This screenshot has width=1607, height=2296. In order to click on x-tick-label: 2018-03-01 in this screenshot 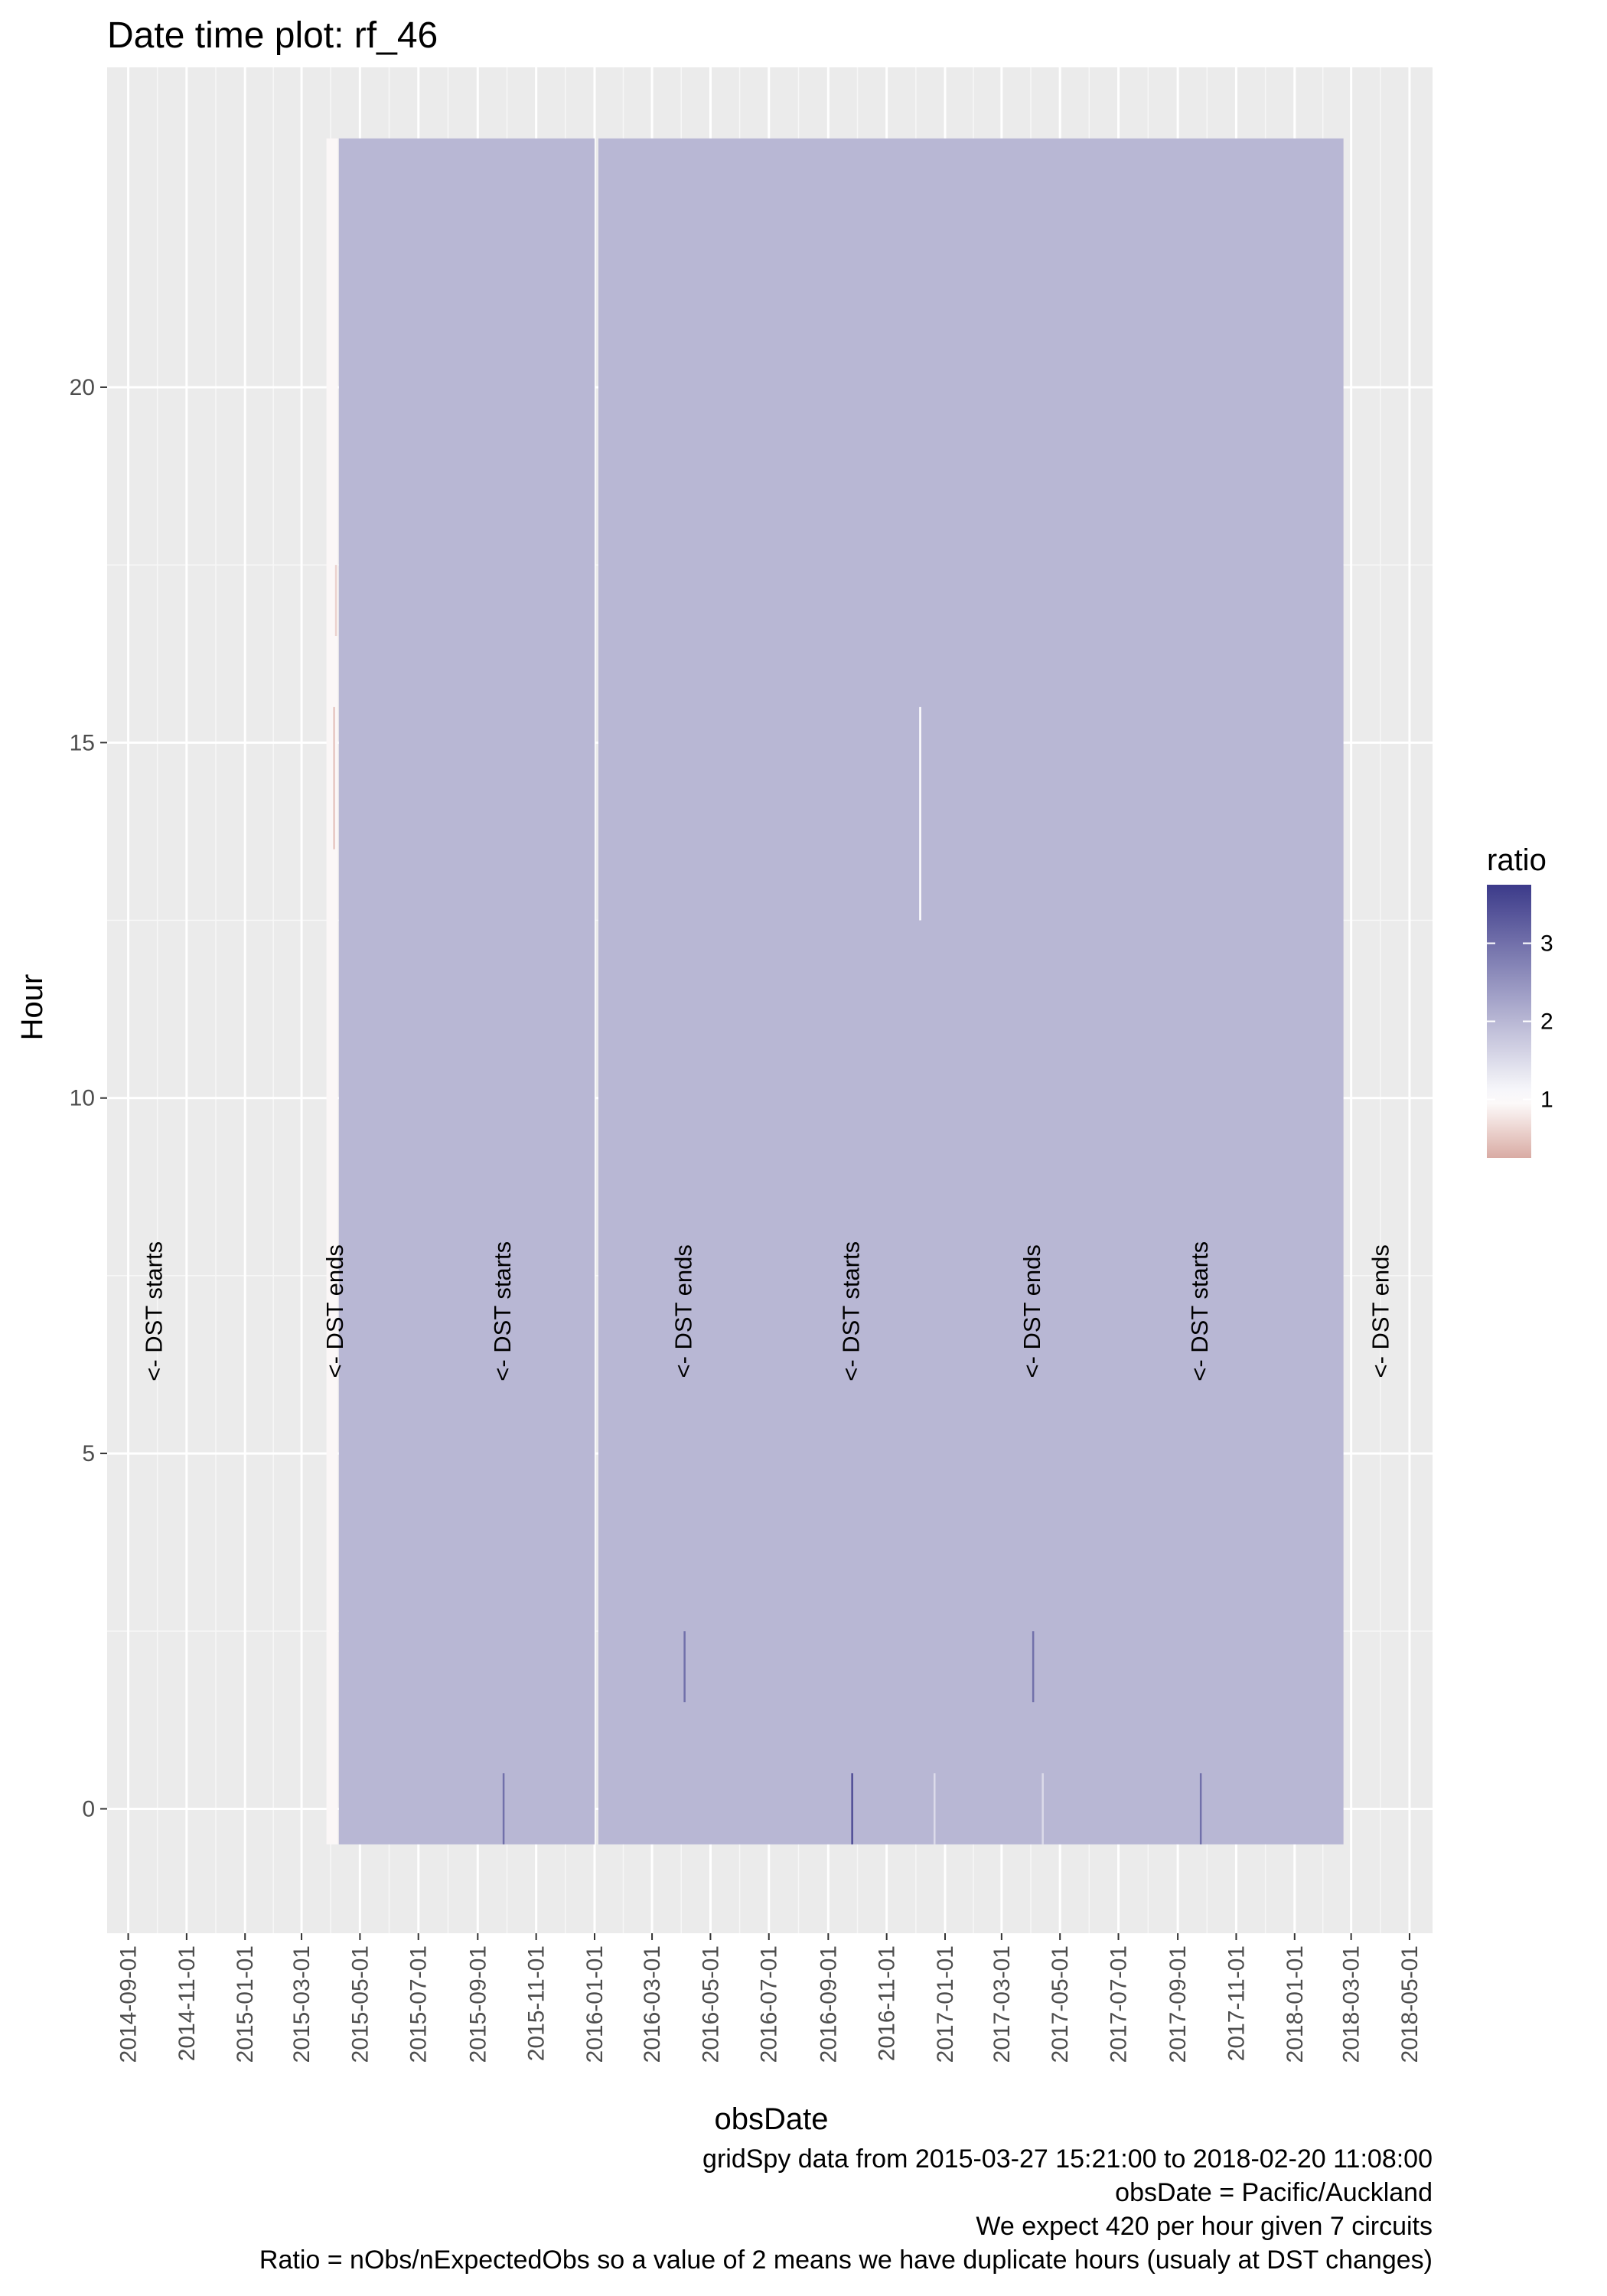, I will do `click(1351, 2004)`.